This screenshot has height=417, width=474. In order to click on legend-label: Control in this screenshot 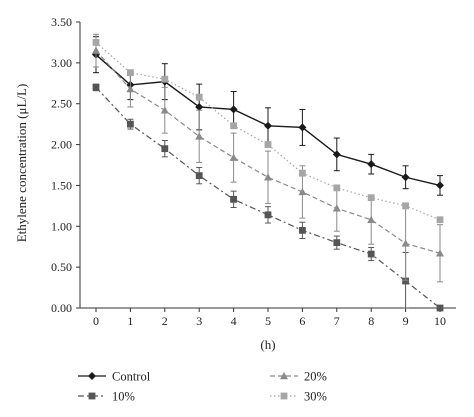, I will do `click(131, 377)`.